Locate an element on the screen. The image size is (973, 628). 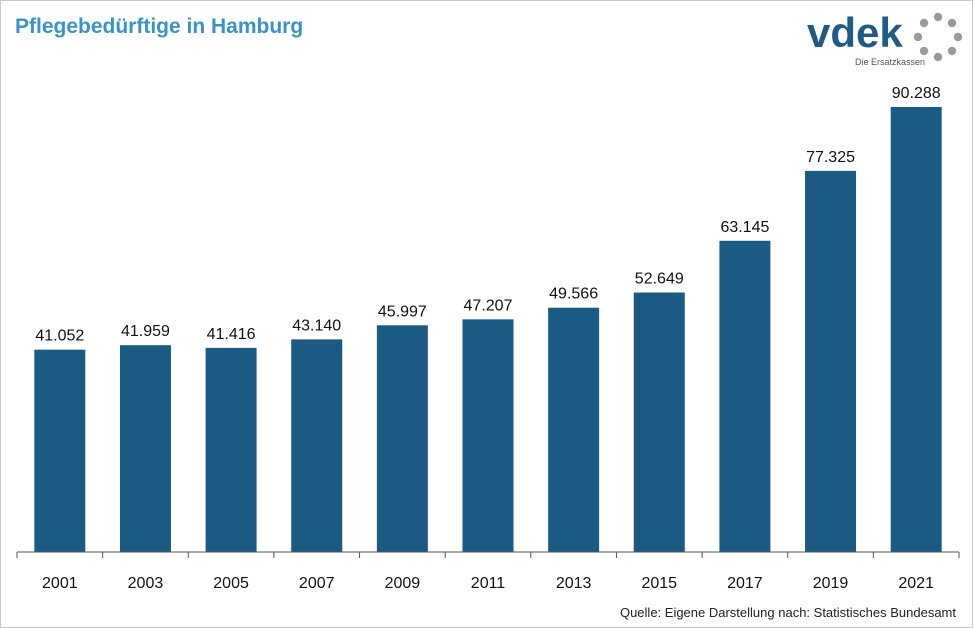
logo-wordmark: vdek is located at coordinates (855, 32).